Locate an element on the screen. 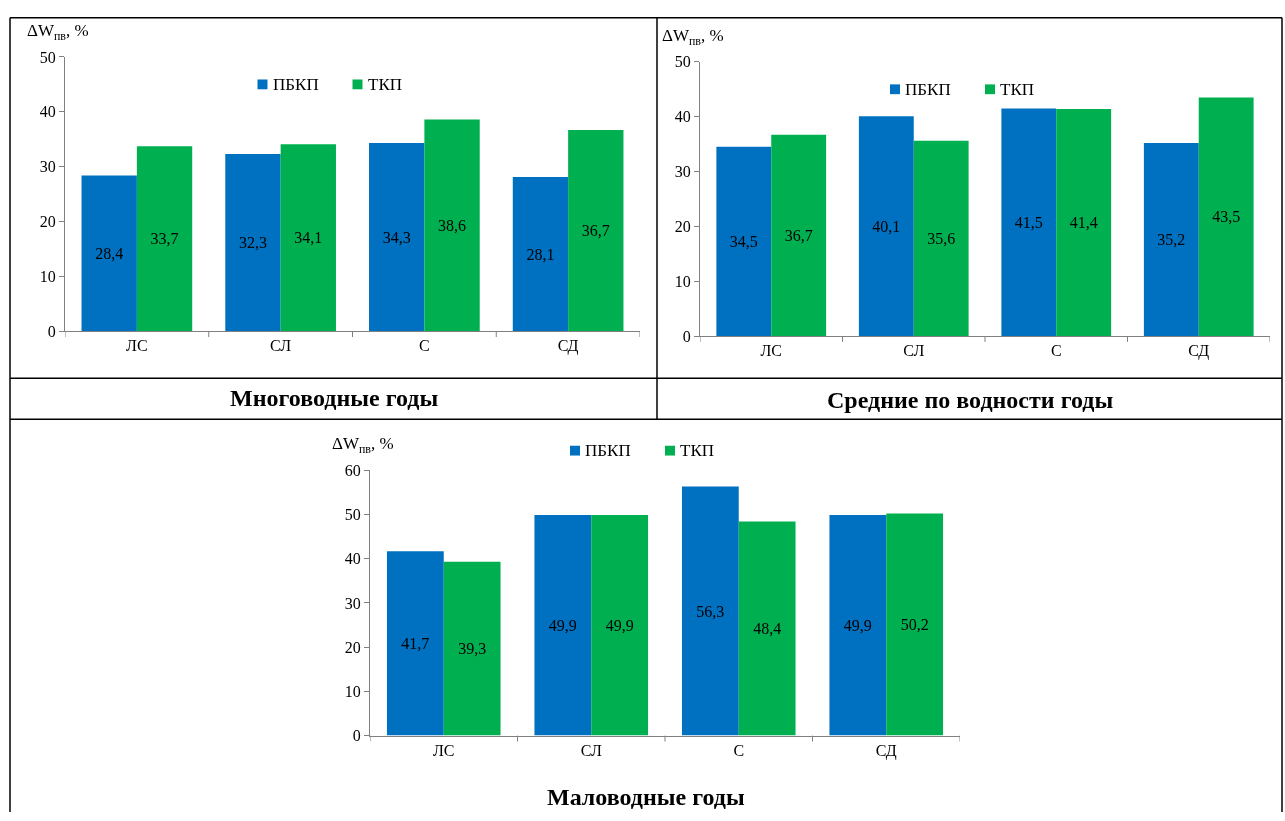 This screenshot has height=821, width=1285. data-label: 34,5 is located at coordinates (743, 241).